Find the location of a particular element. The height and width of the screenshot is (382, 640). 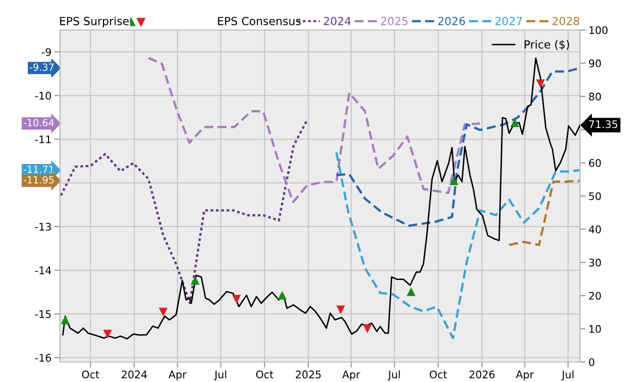

y2-tick-label: 60 is located at coordinates (595, 163).